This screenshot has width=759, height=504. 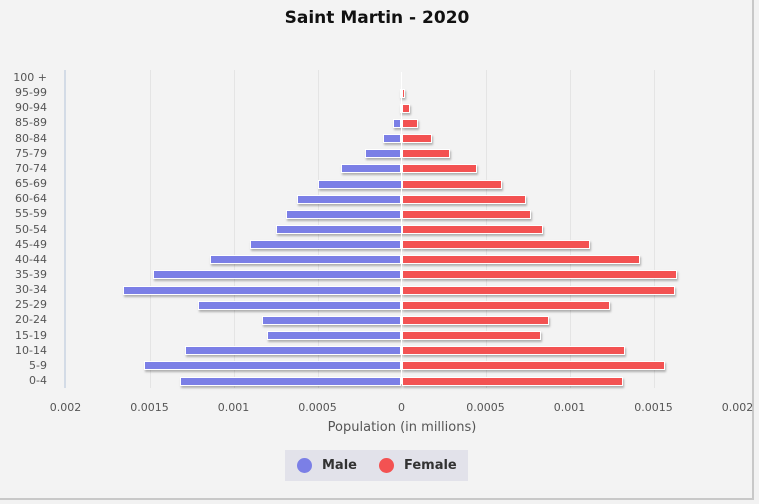 I want to click on y-tick-label: 75-79, so click(x=31, y=153).